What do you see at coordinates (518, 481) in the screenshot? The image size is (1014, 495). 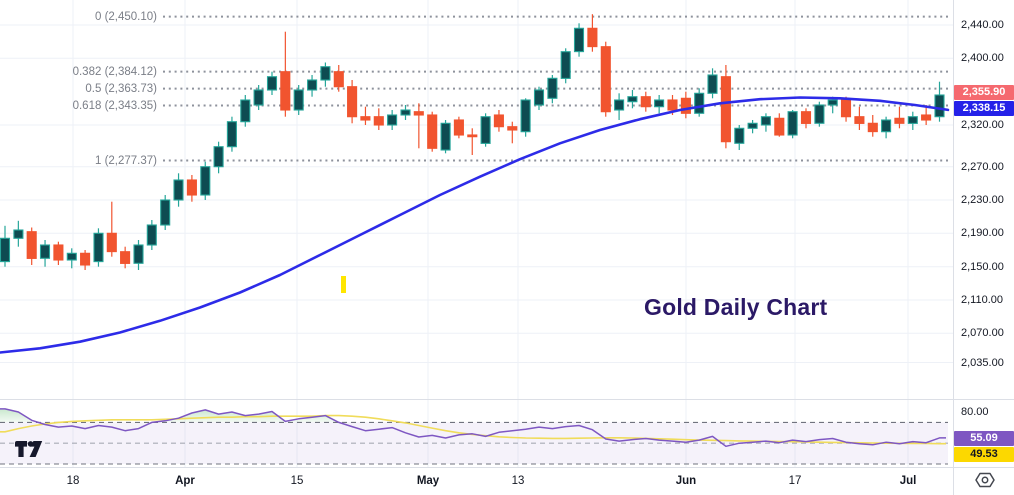 I see `time-axis-label: 13` at bounding box center [518, 481].